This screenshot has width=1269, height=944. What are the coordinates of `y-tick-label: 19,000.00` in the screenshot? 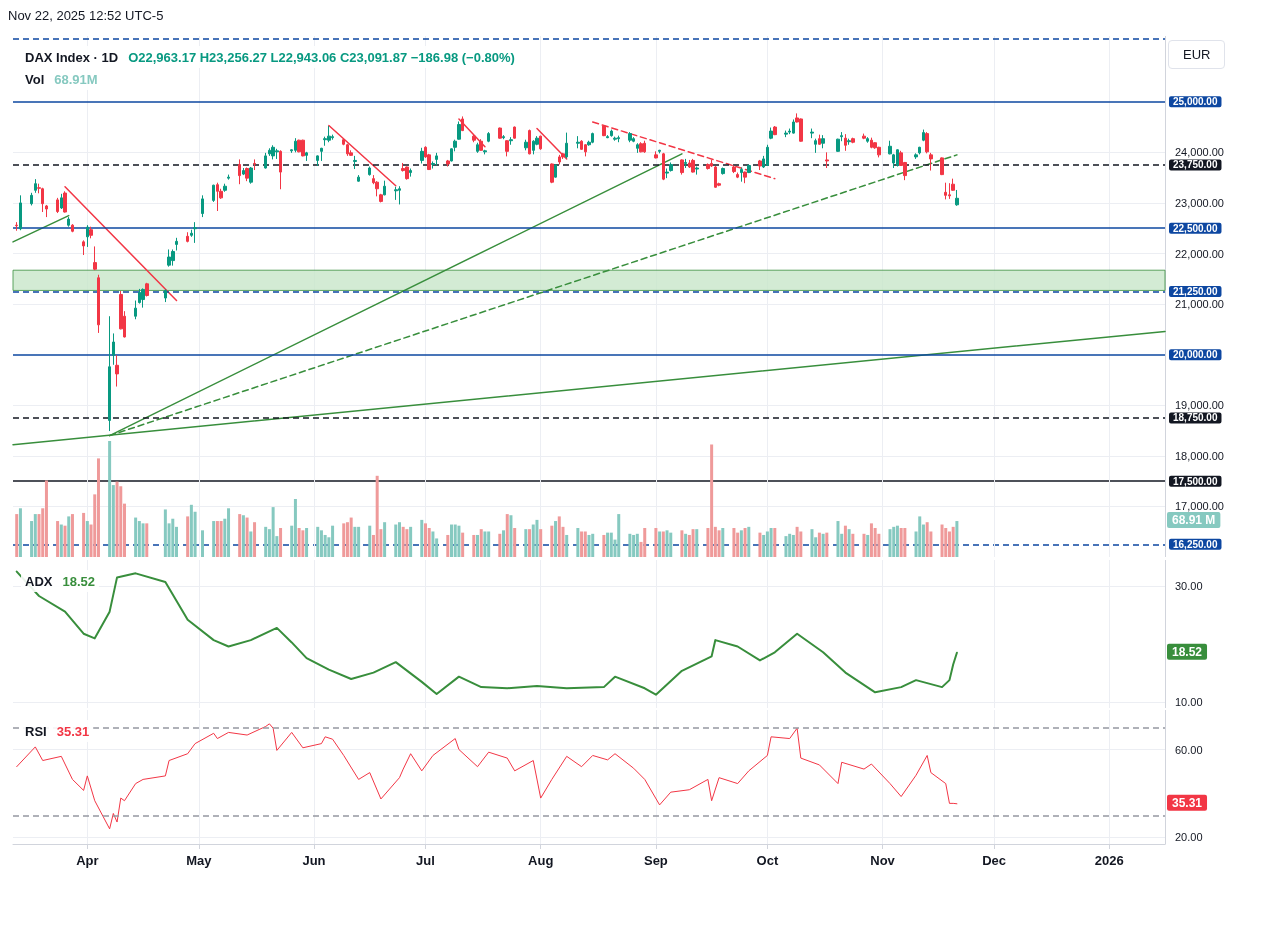 It's located at (1199, 405).